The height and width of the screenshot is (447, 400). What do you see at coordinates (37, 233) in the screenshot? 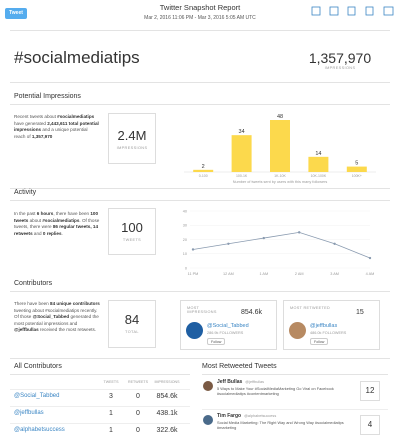
I see `text: and` at bounding box center [37, 233].